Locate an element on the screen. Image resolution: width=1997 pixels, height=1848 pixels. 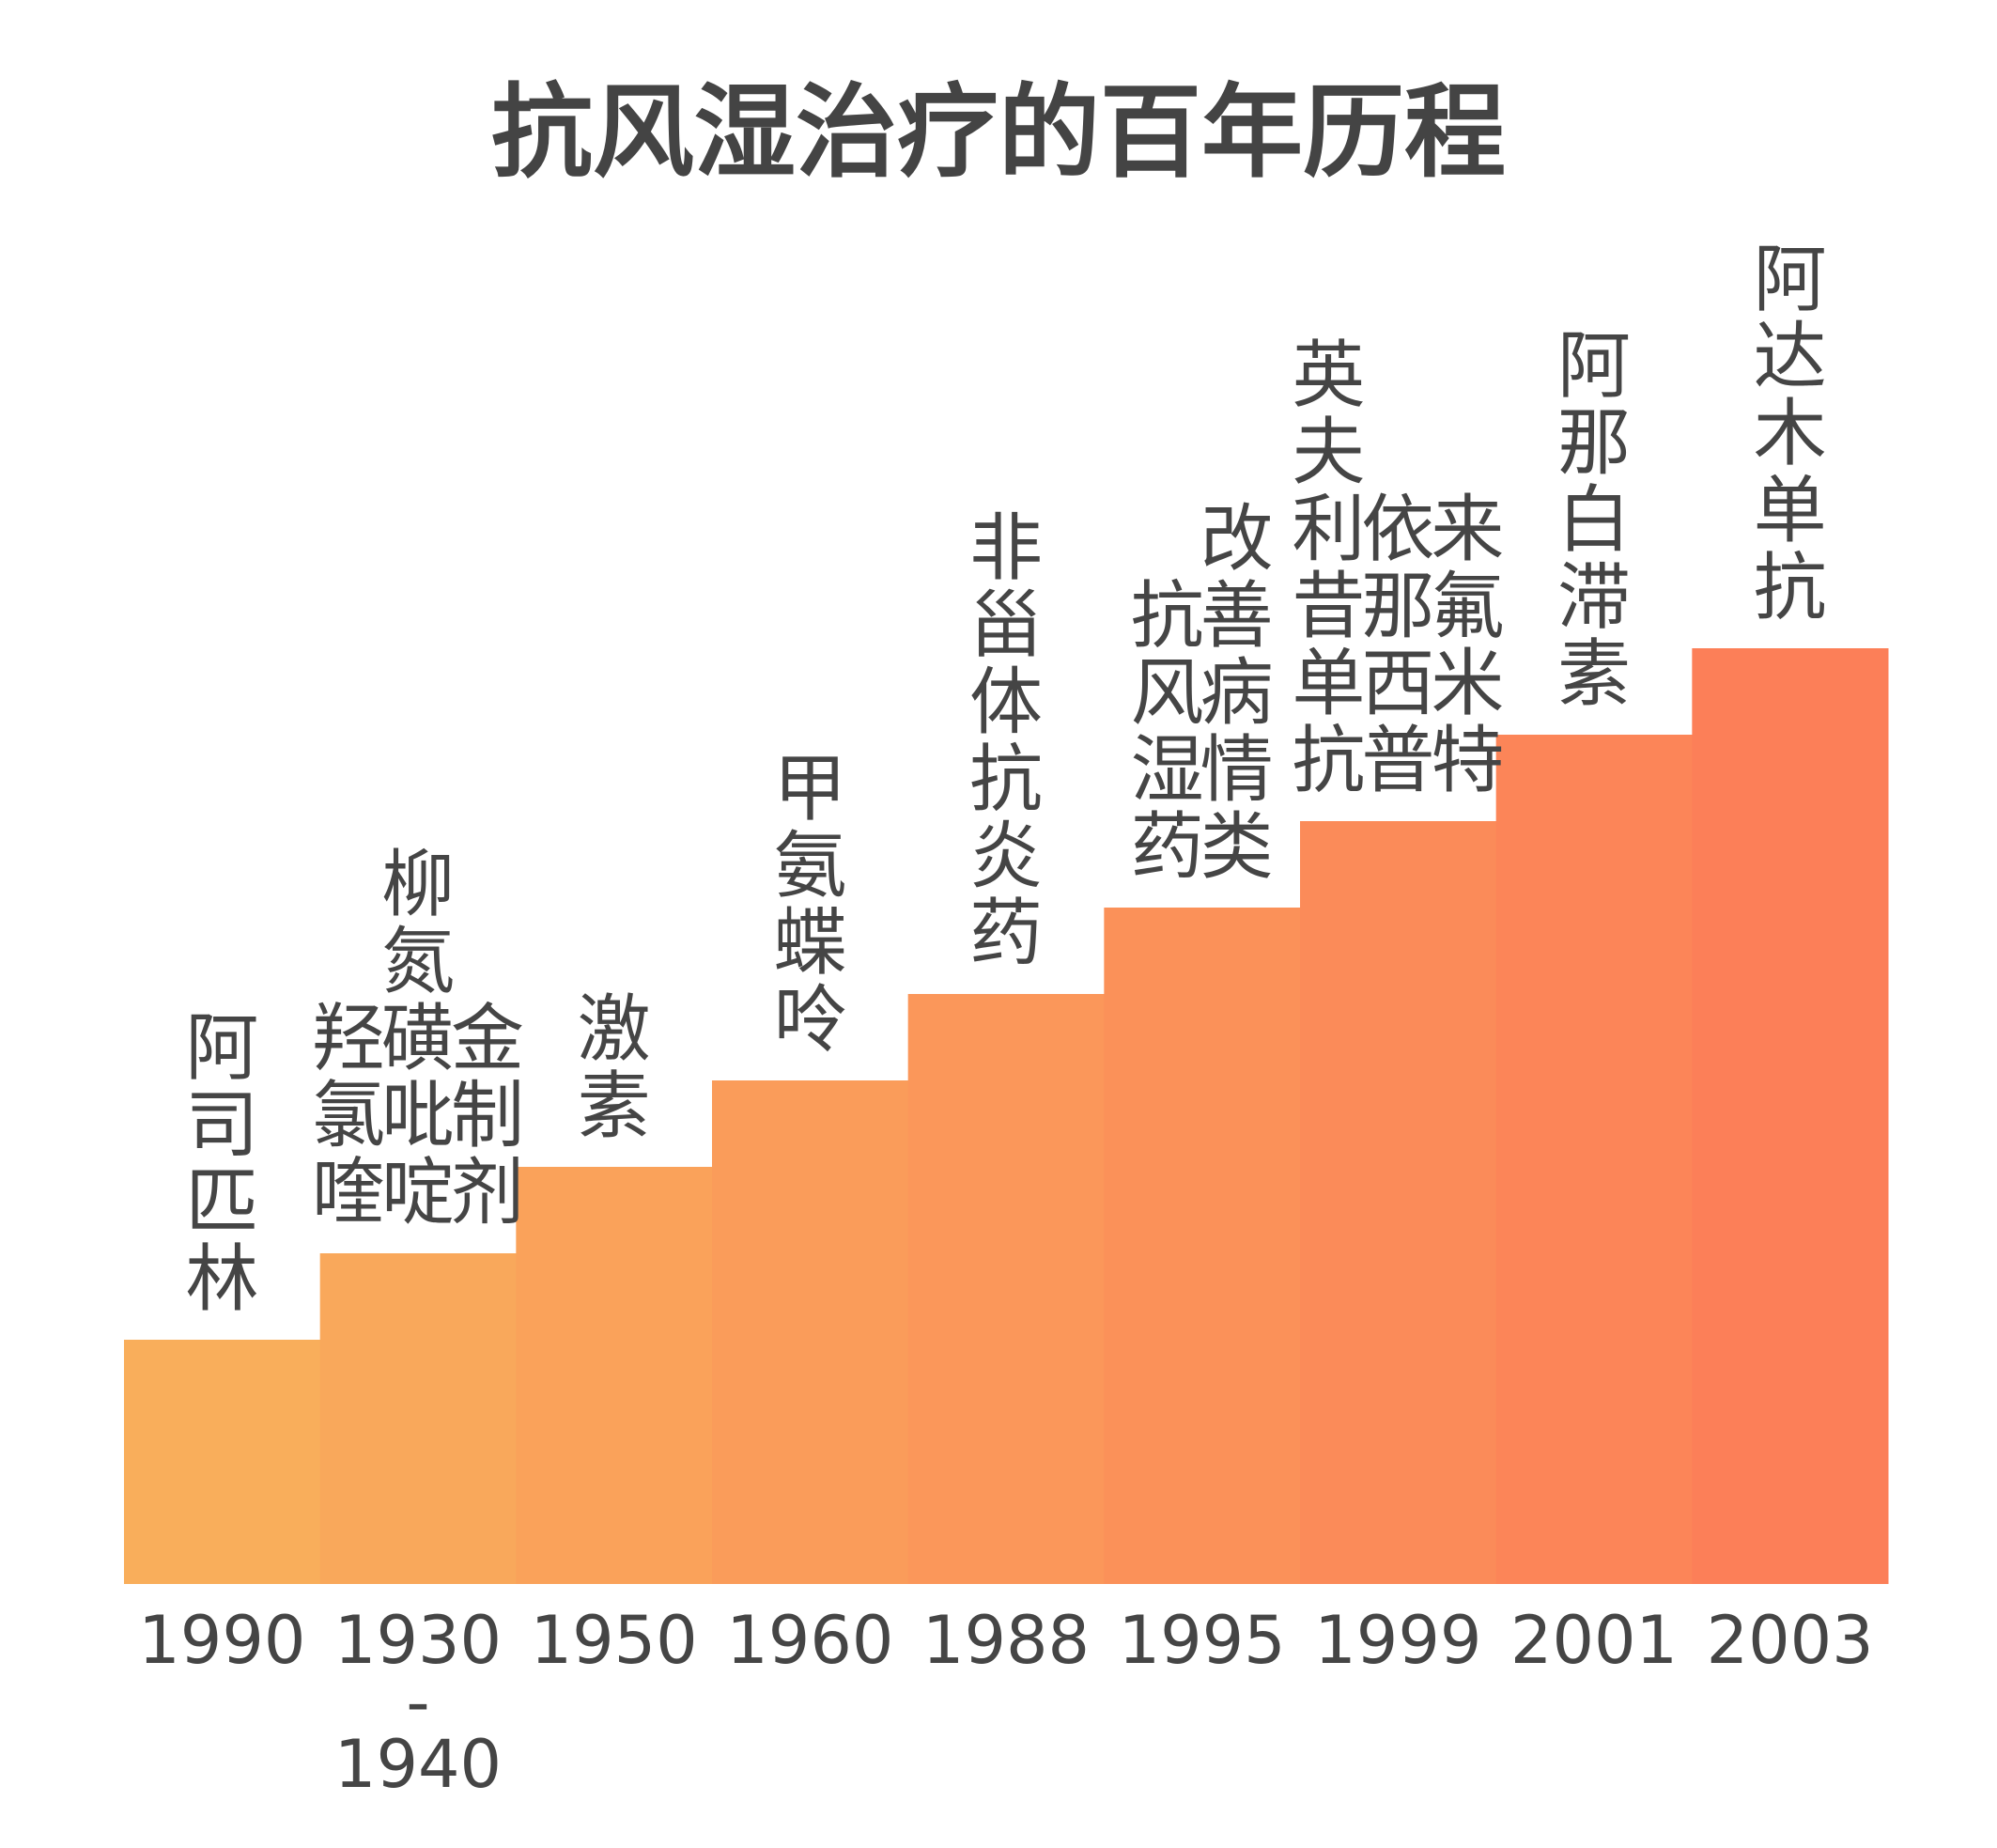
annotation-0-col-0: 阿司匹林 is located at coordinates (221, 1164).